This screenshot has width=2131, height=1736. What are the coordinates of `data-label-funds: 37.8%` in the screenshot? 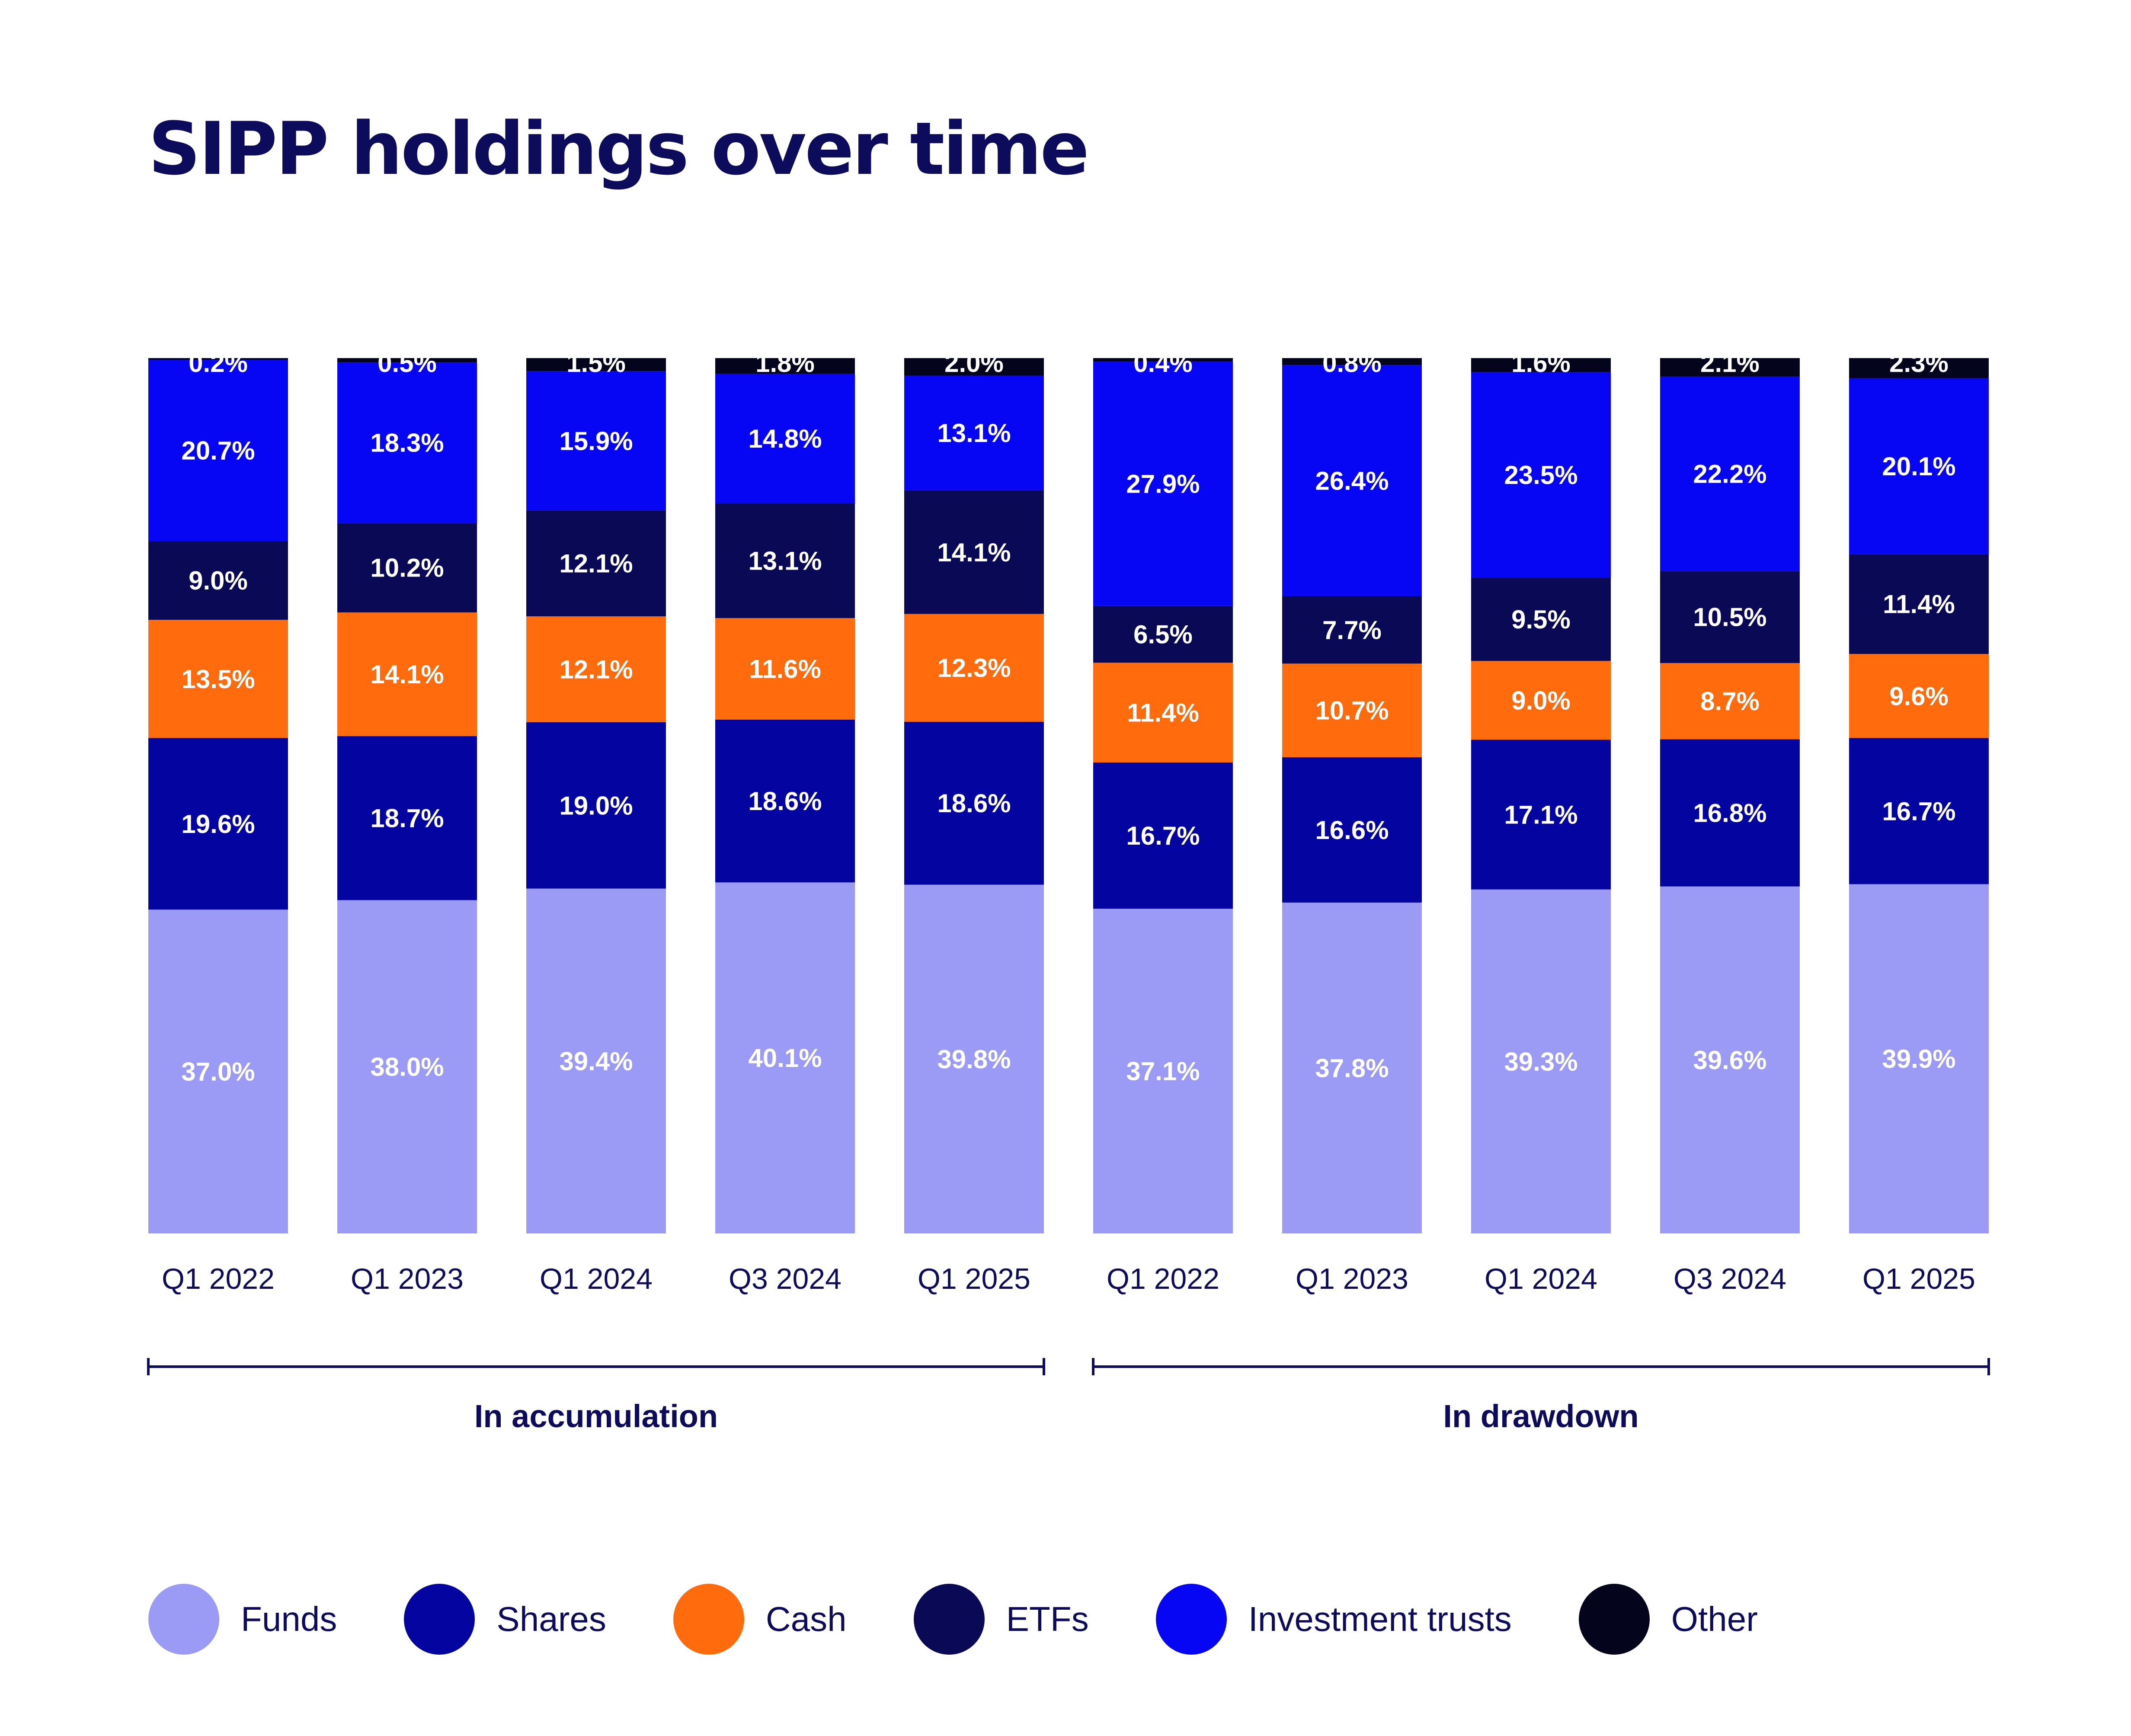 It's located at (1352, 1068).